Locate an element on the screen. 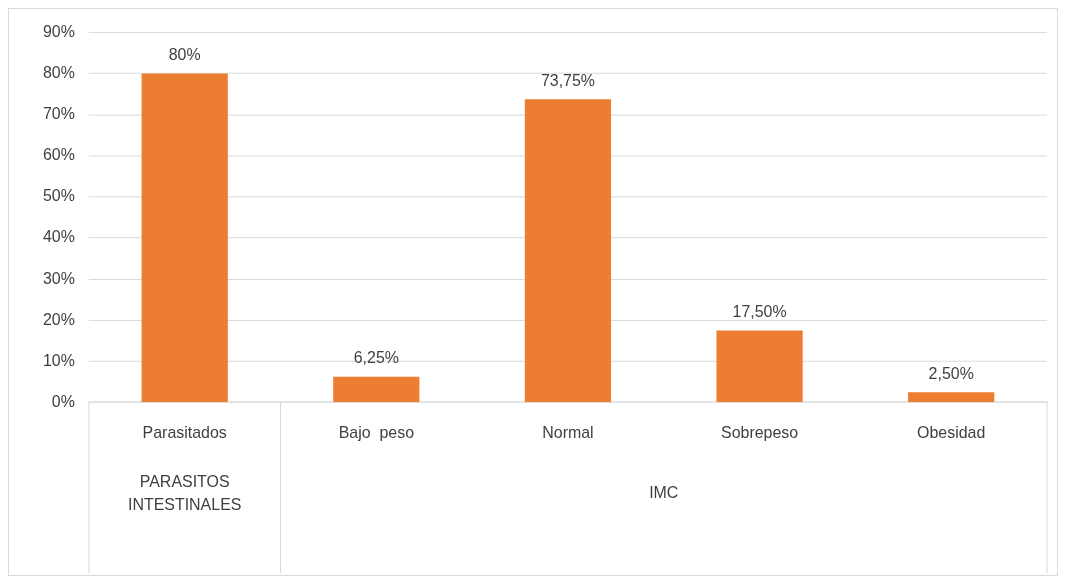 The image size is (1066, 584). text: PARASITOS INTESTINALES is located at coordinates (184, 493).